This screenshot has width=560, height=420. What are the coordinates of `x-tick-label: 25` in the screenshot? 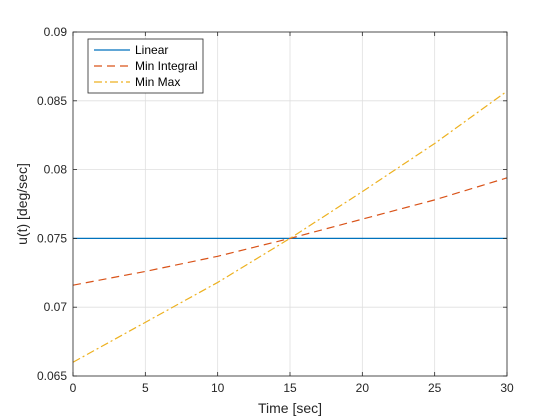 It's located at (435, 388).